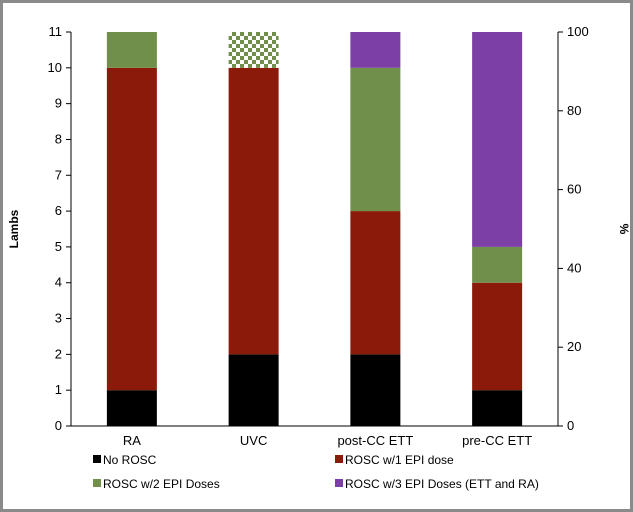 This screenshot has width=633, height=512. Describe the element at coordinates (58, 425) in the screenshot. I see `y-tick-label: 0` at that location.